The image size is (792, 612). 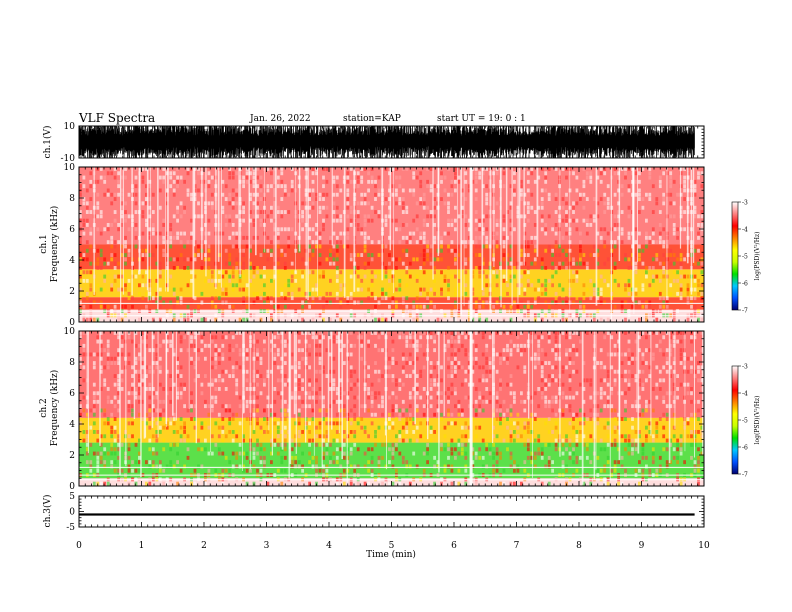 What do you see at coordinates (72, 497) in the screenshot?
I see `y-tick-label: 5` at bounding box center [72, 497].